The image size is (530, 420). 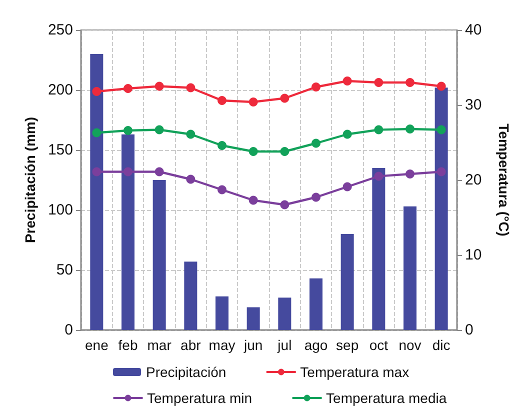 I want to click on y2-tick-label: 0, so click(x=469, y=330).